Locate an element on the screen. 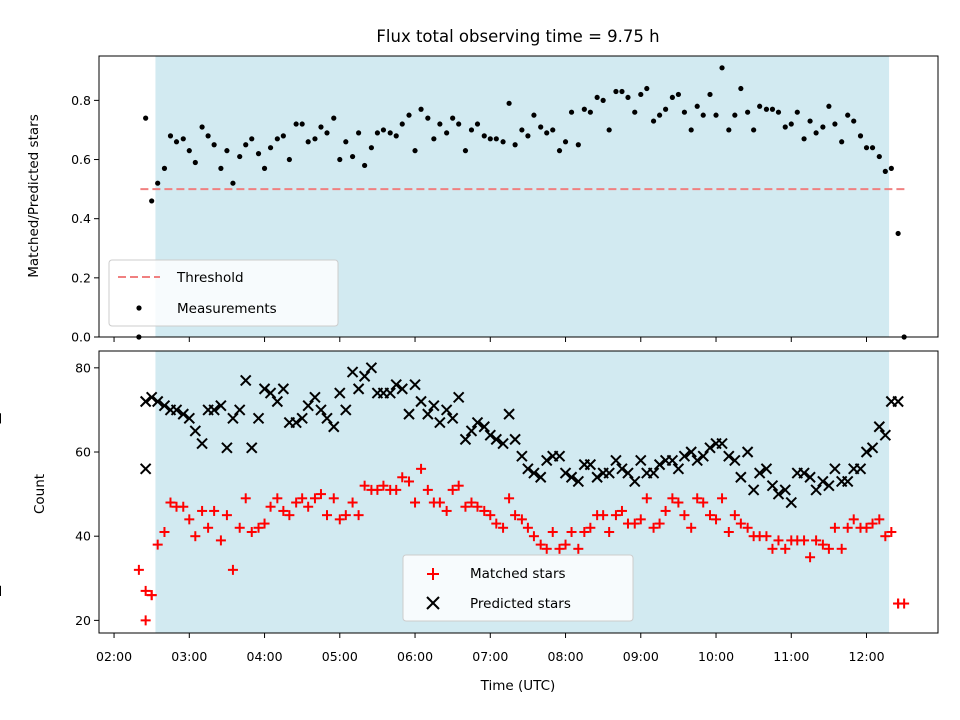 Image resolution: width=960 pixels, height=720 pixels. y-tick-label: 0.2 is located at coordinates (81, 277).